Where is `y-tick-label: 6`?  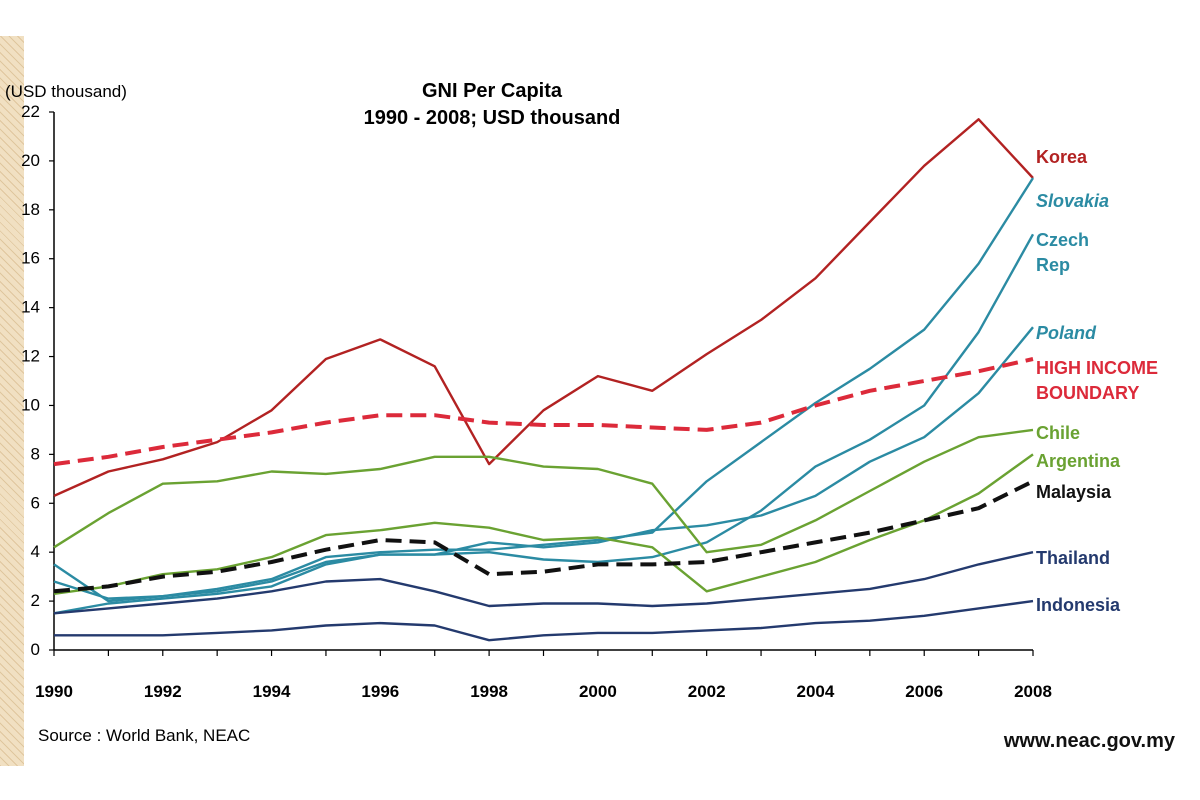
y-tick-label: 6 is located at coordinates (35, 502).